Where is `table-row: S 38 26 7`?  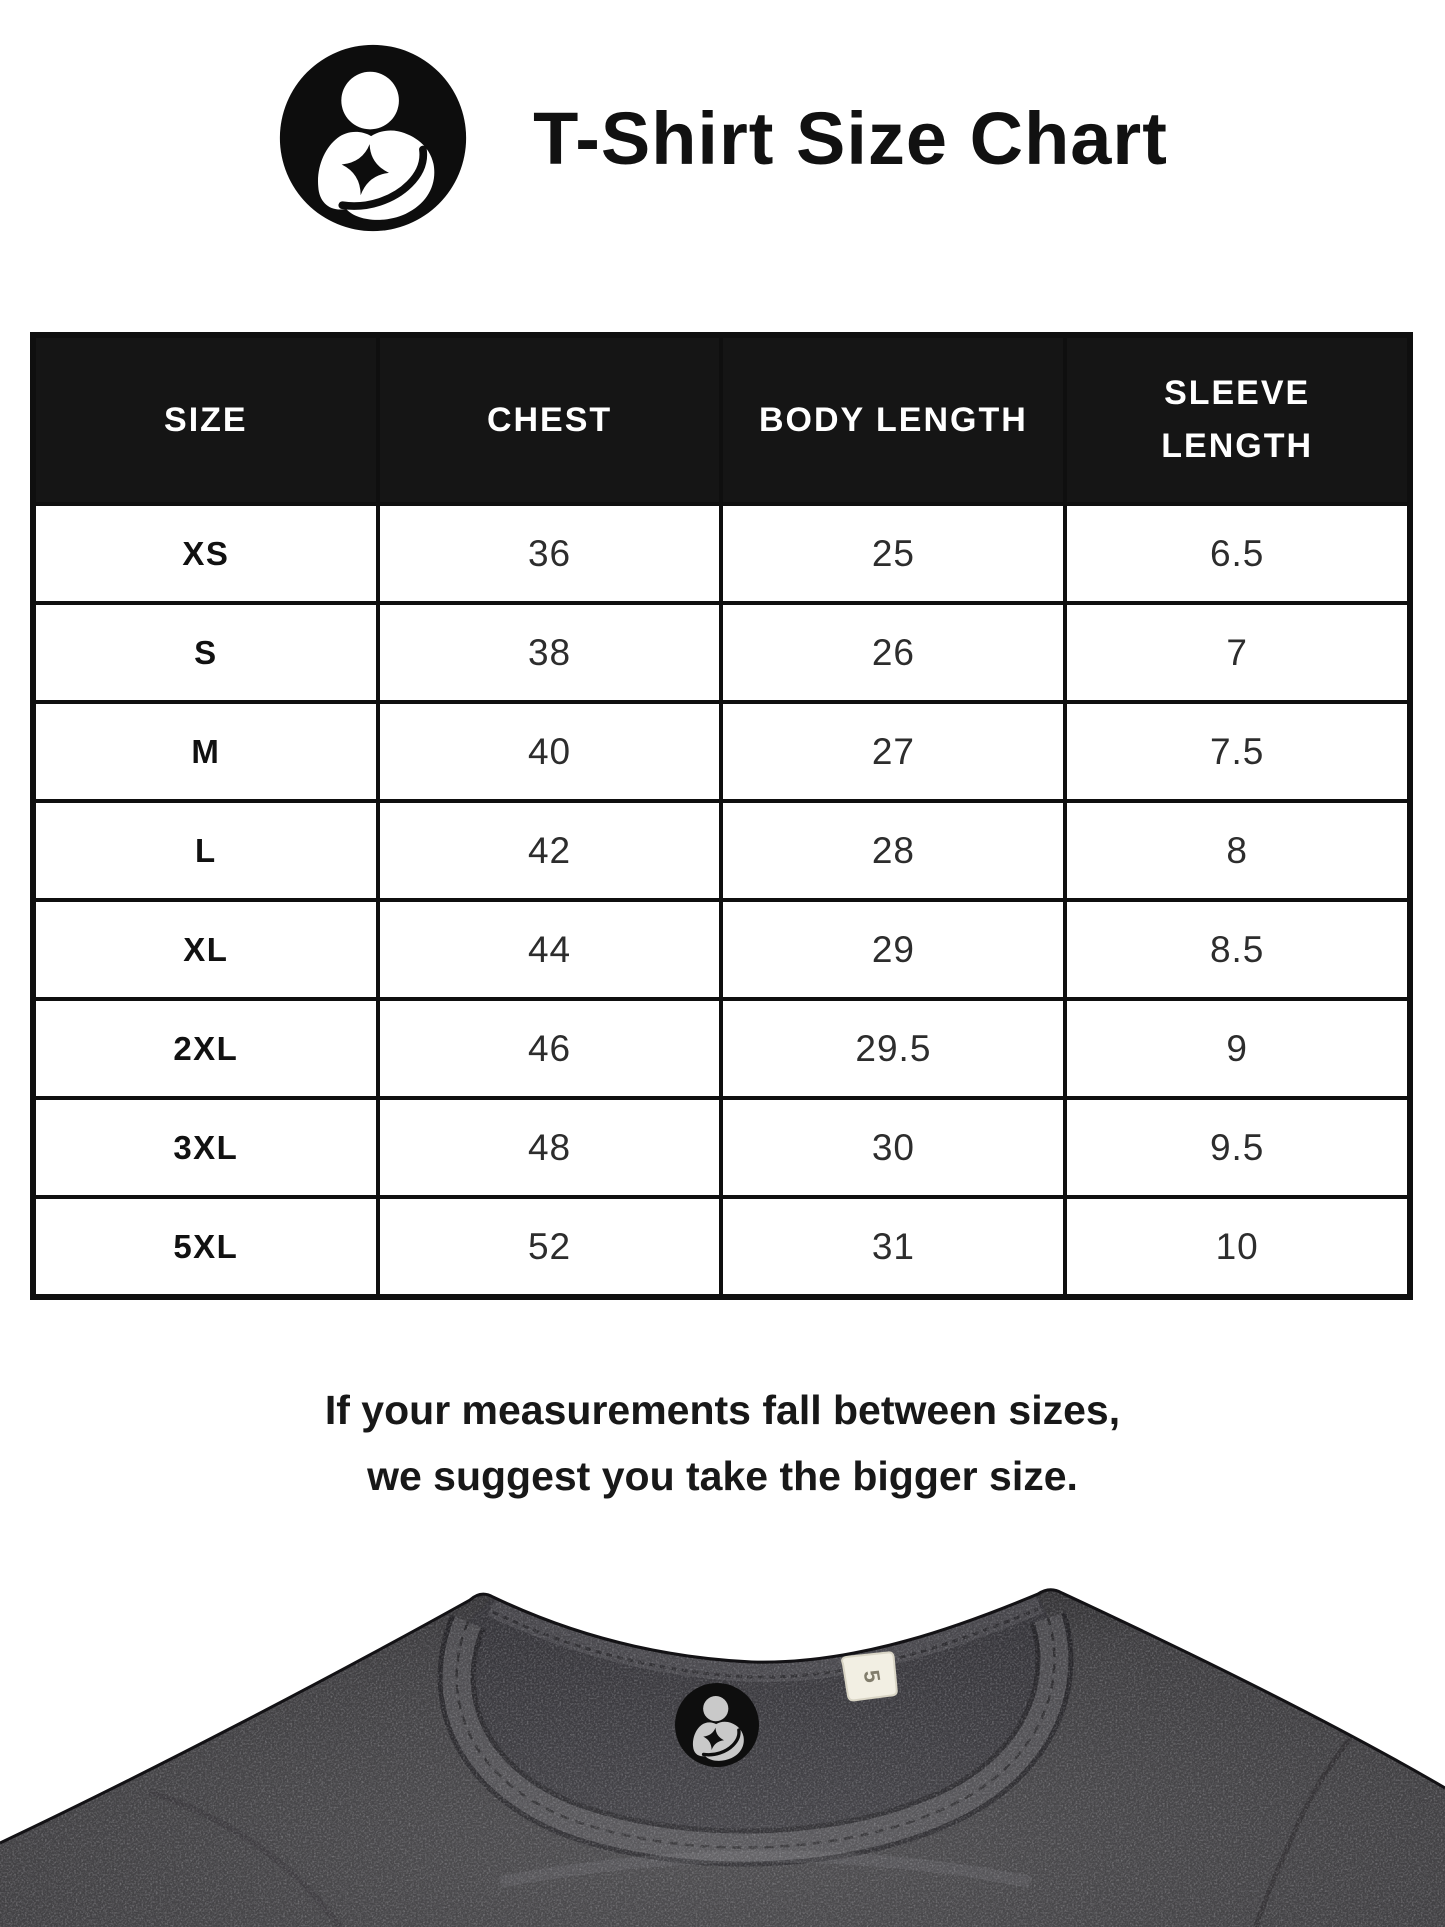 table-row: S 38 26 7 is located at coordinates (721, 652).